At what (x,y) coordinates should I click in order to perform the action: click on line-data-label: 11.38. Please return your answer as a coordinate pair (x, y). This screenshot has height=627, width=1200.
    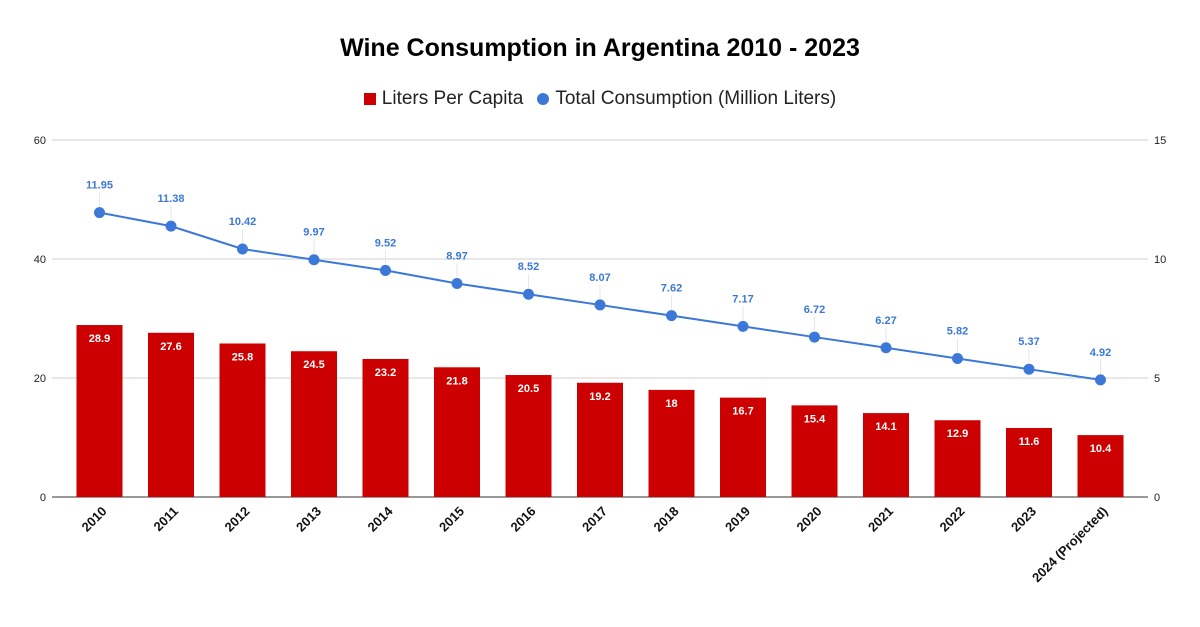
    Looking at the image, I should click on (171, 199).